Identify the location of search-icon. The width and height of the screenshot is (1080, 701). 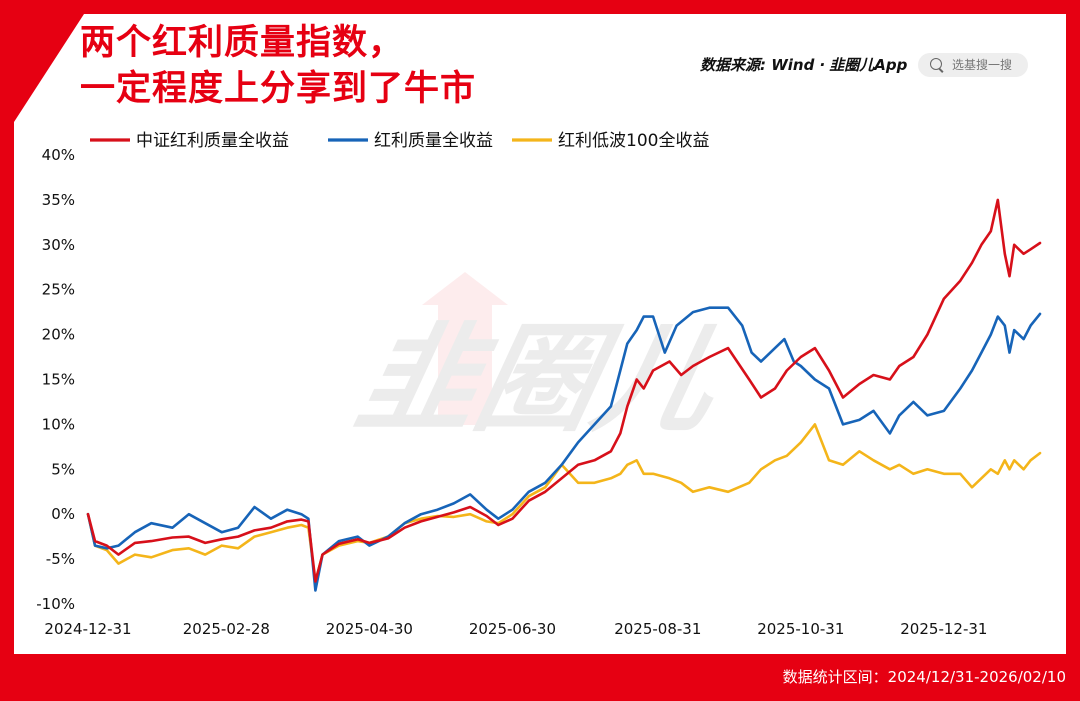
(936, 64).